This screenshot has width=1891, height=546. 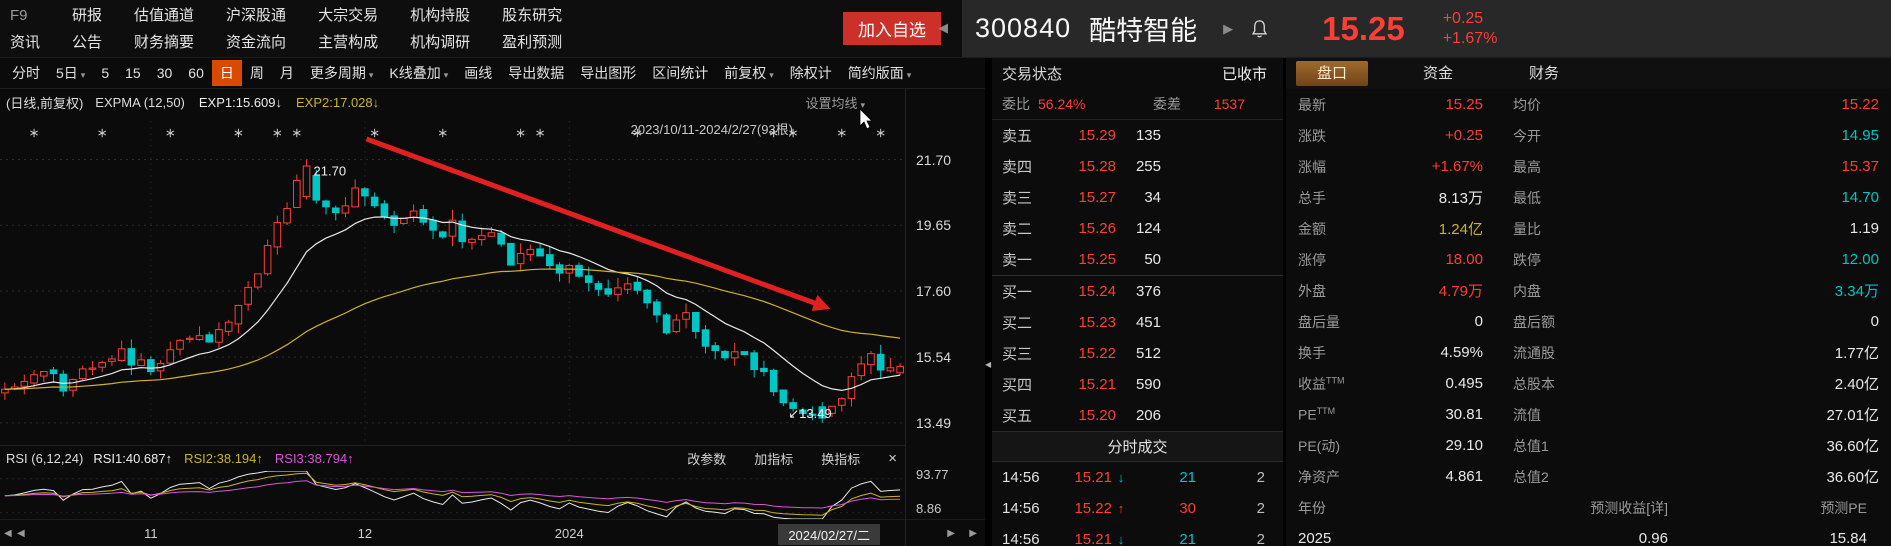 I want to click on toolbar-item: K线叠加 ▾, so click(x=419, y=73).